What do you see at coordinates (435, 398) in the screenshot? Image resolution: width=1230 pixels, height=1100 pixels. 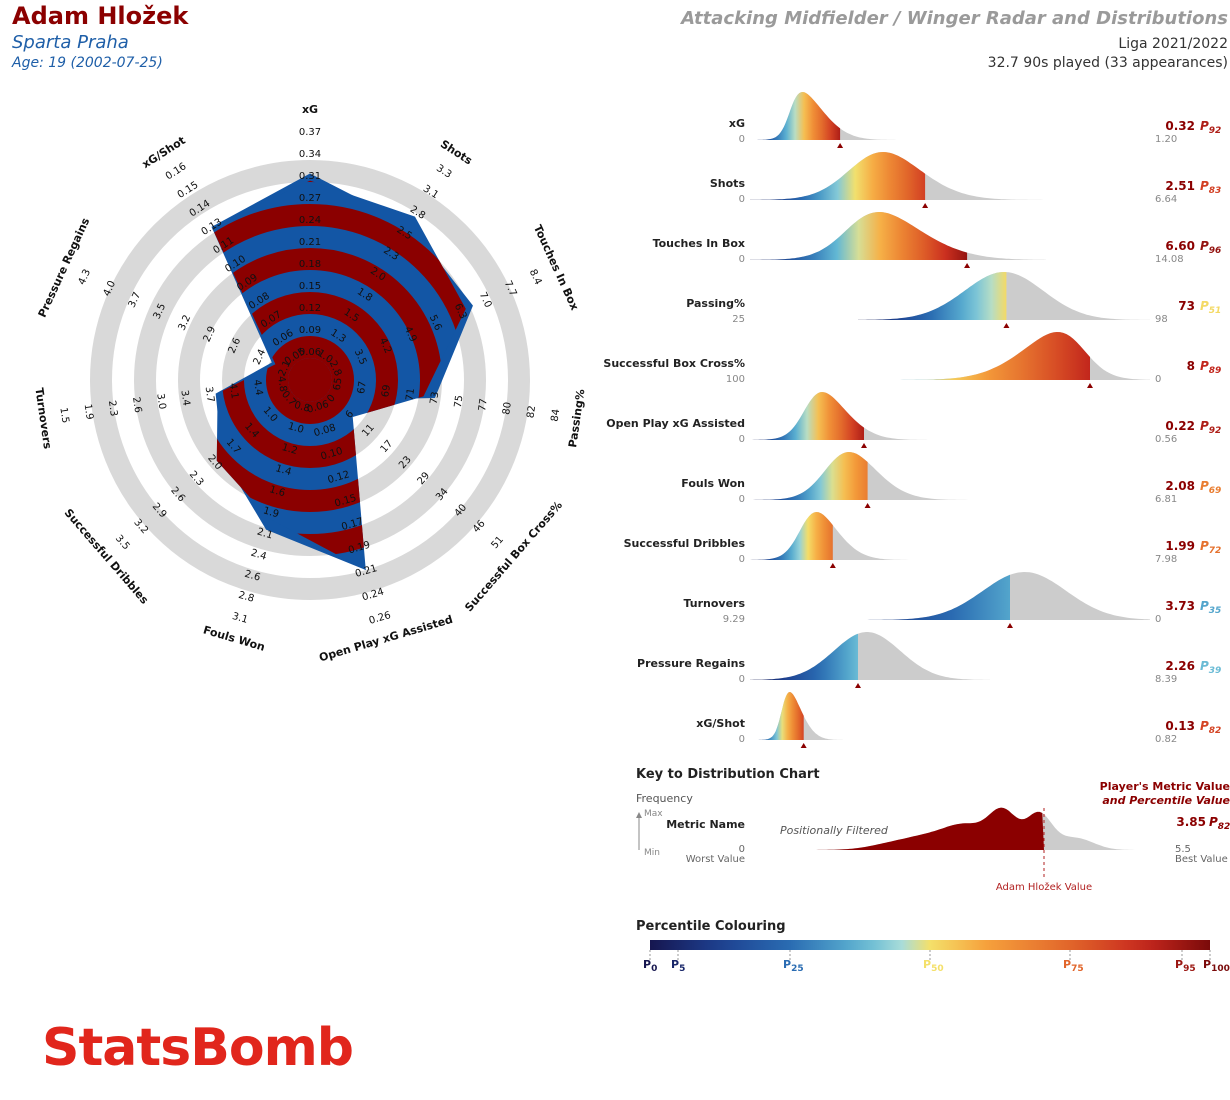 I see `radar-tick-label: 73` at bounding box center [435, 398].